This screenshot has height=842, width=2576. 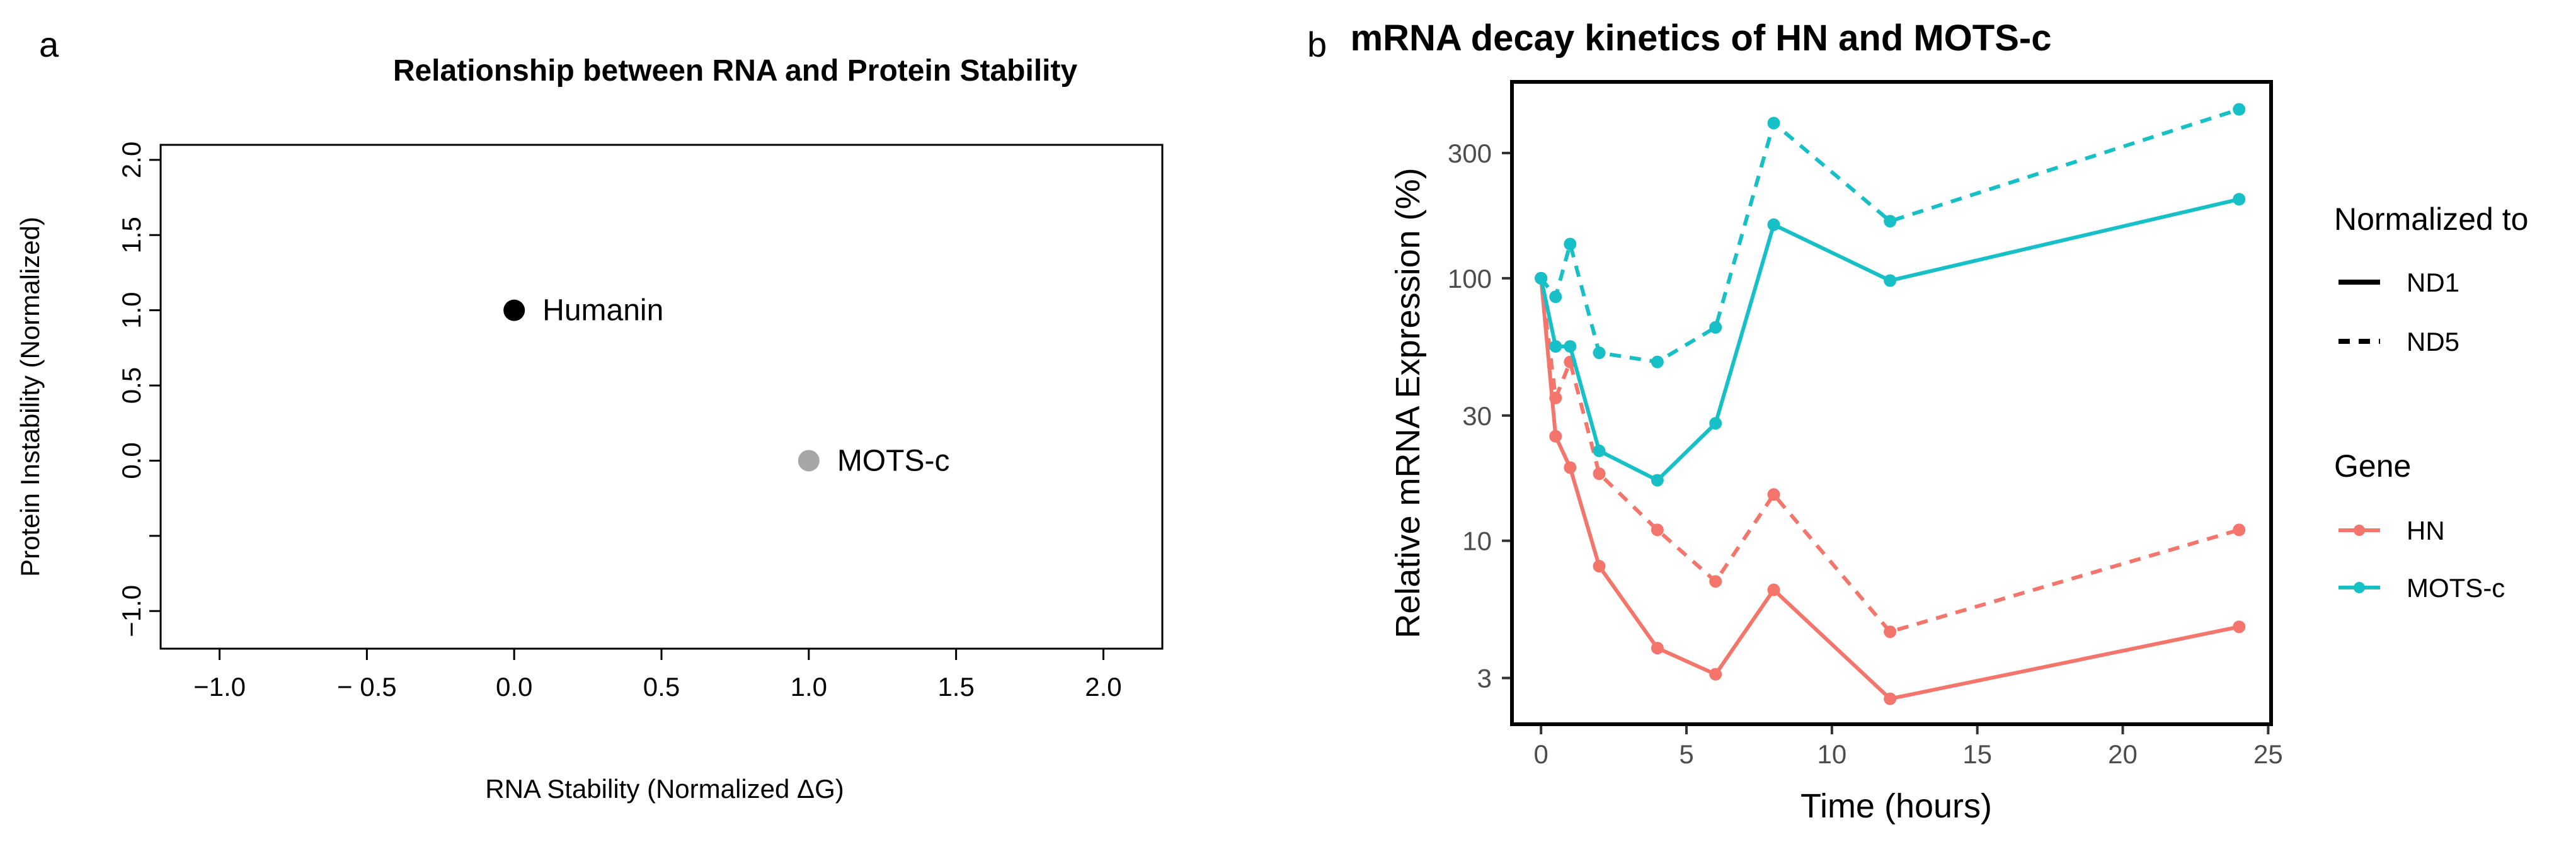 What do you see at coordinates (2359, 587) in the screenshot?
I see `legend-motsc-marker` at bounding box center [2359, 587].